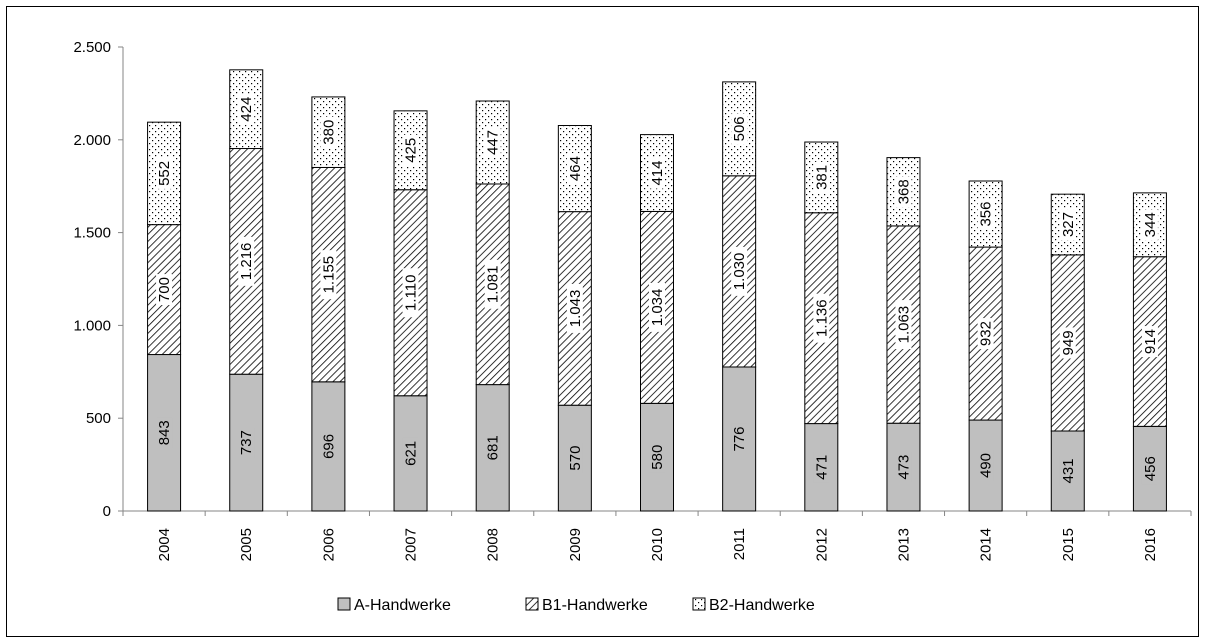 The image size is (1206, 643). I want to click on data-label-a-handwerke-2006: 696, so click(328, 446).